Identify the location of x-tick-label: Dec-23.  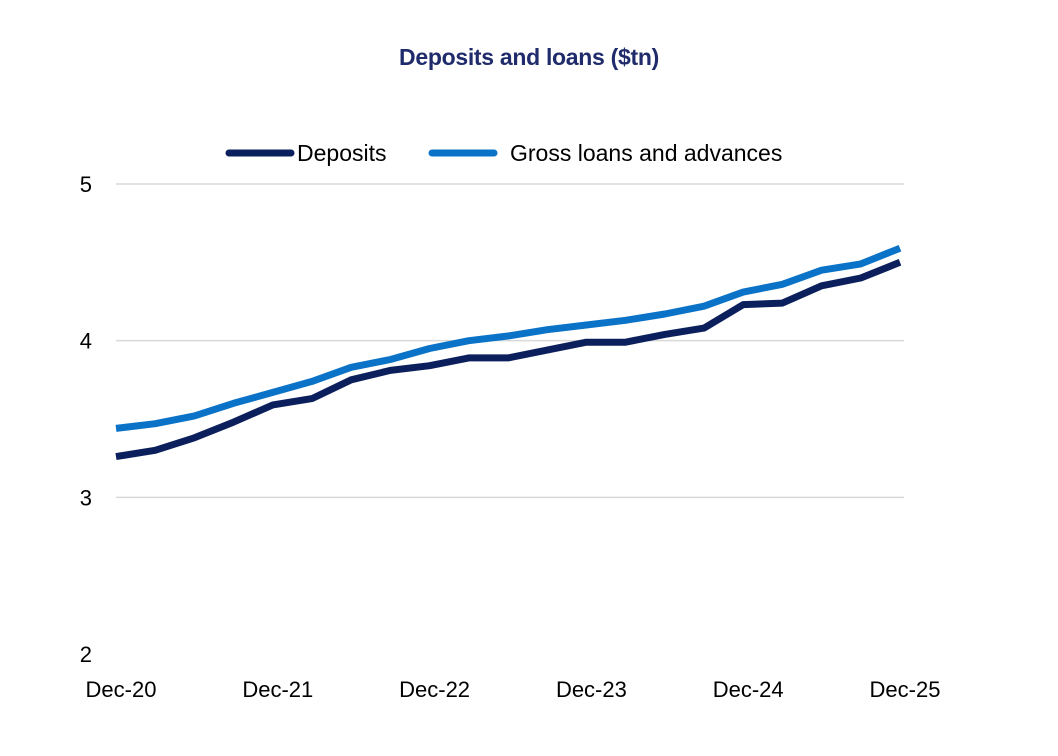
(591, 689).